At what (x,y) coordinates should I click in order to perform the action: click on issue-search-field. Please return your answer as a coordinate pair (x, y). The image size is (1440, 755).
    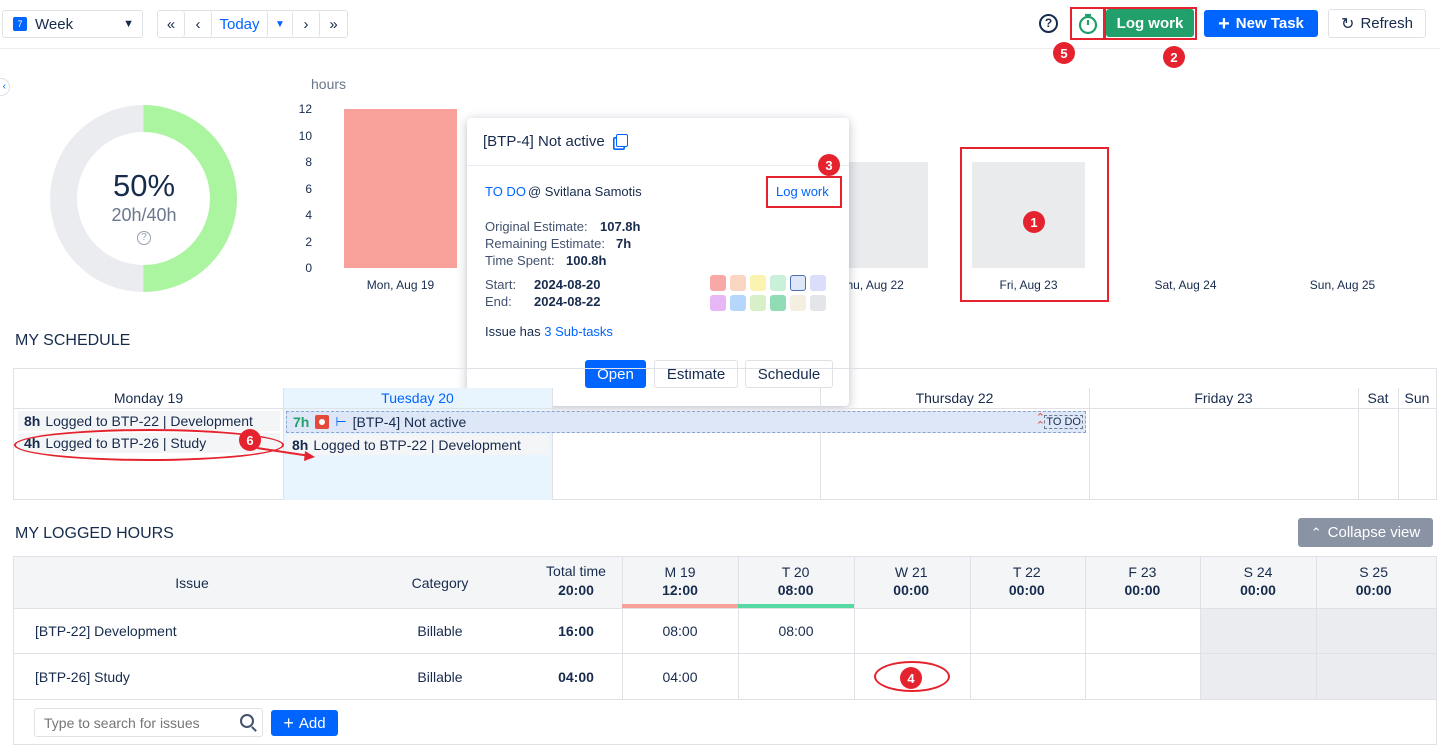
    Looking at the image, I should click on (148, 722).